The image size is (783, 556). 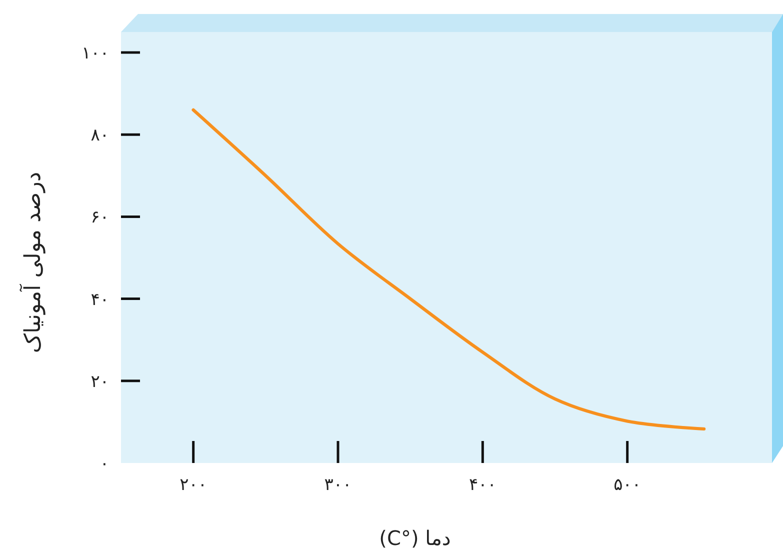 What do you see at coordinates (338, 485) in the screenshot?
I see `x-tick-label: ۳۰۰` at bounding box center [338, 485].